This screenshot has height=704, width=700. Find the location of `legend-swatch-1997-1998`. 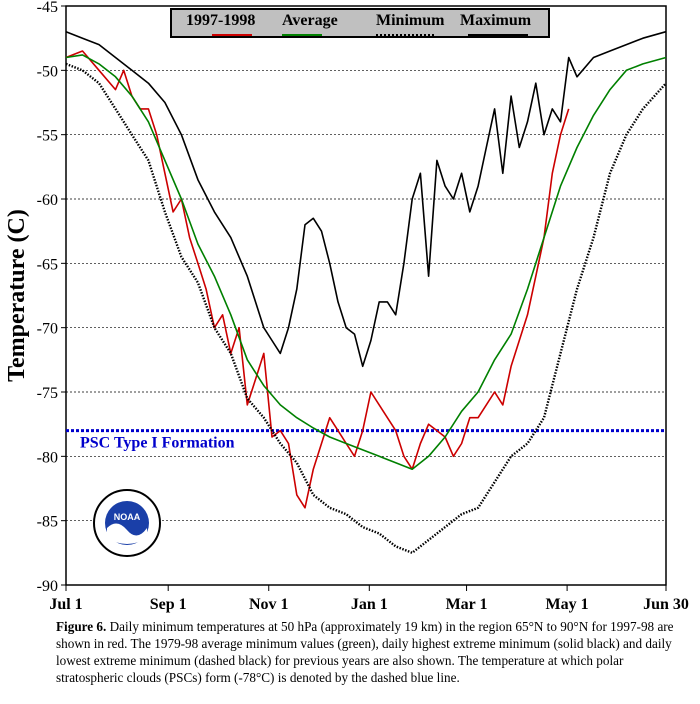

legend-swatch-1997-1998 is located at coordinates (232, 35).